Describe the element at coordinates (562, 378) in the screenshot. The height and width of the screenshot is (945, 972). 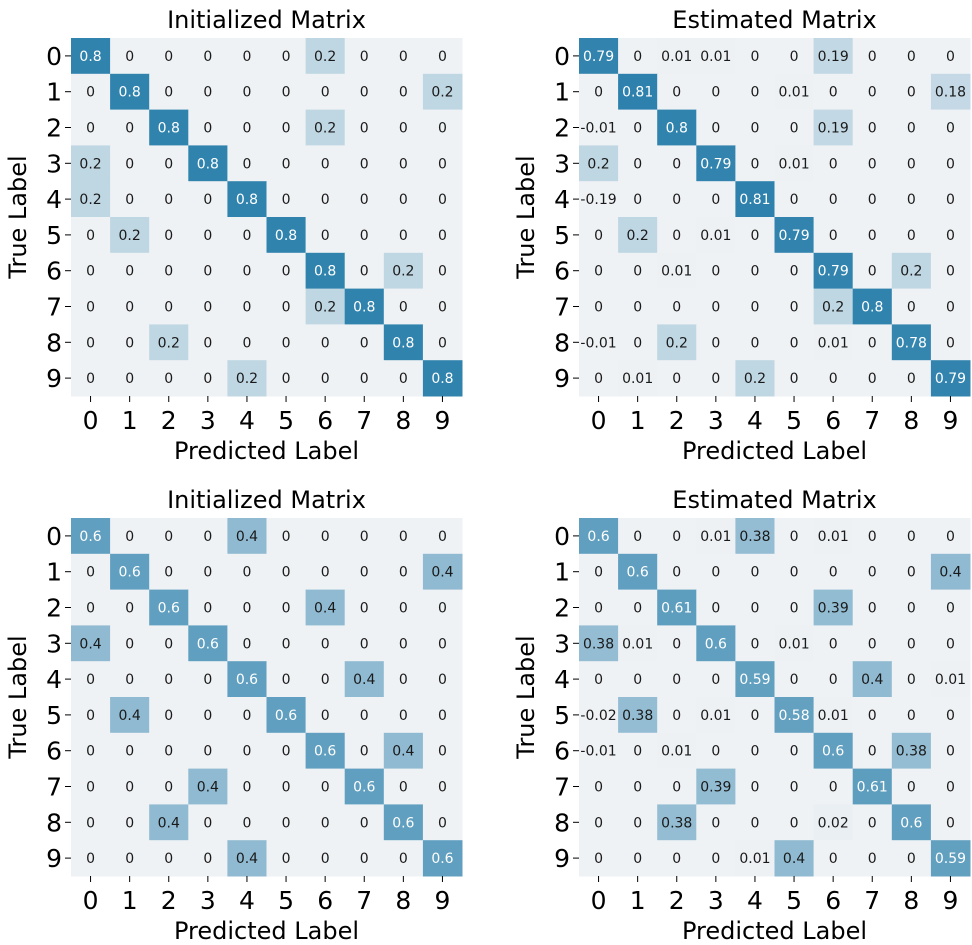
I see `y-tick-label: 9` at that location.